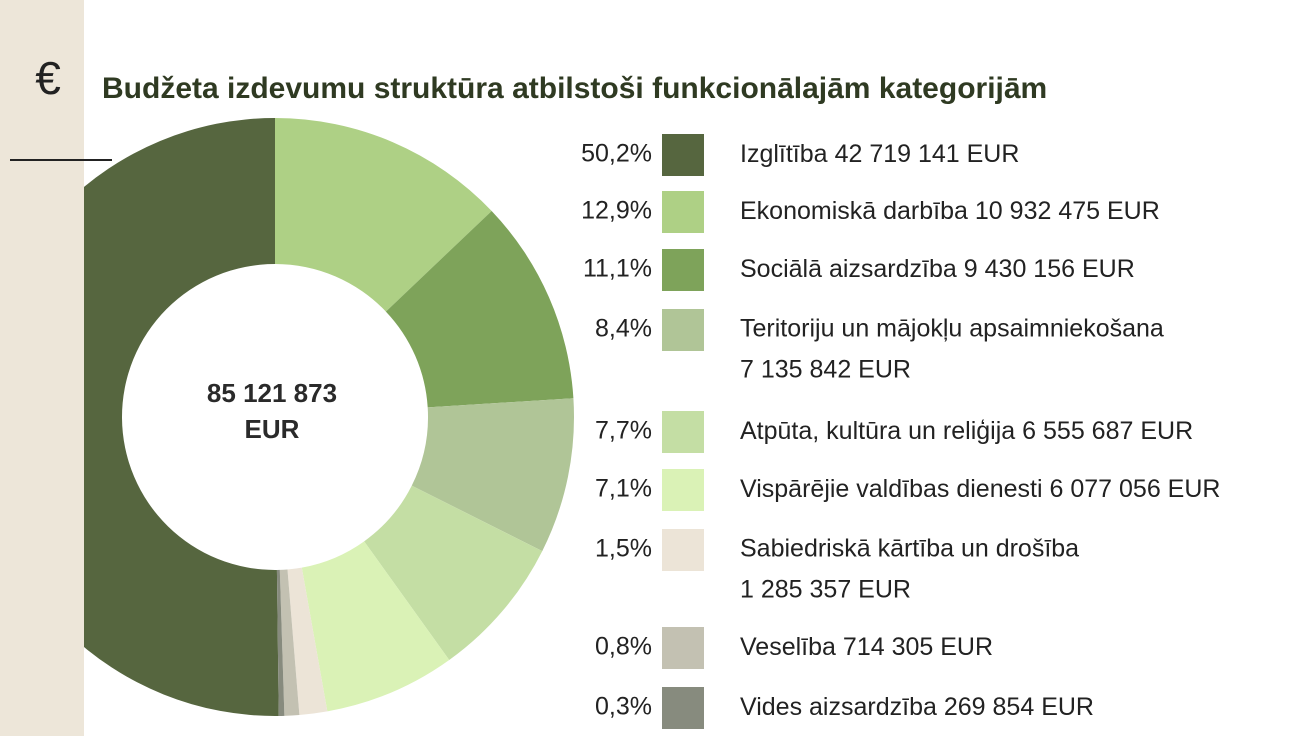 Image resolution: width=1301 pixels, height=736 pixels. I want to click on legend-amount: 269 854 EUR, so click(1019, 707).